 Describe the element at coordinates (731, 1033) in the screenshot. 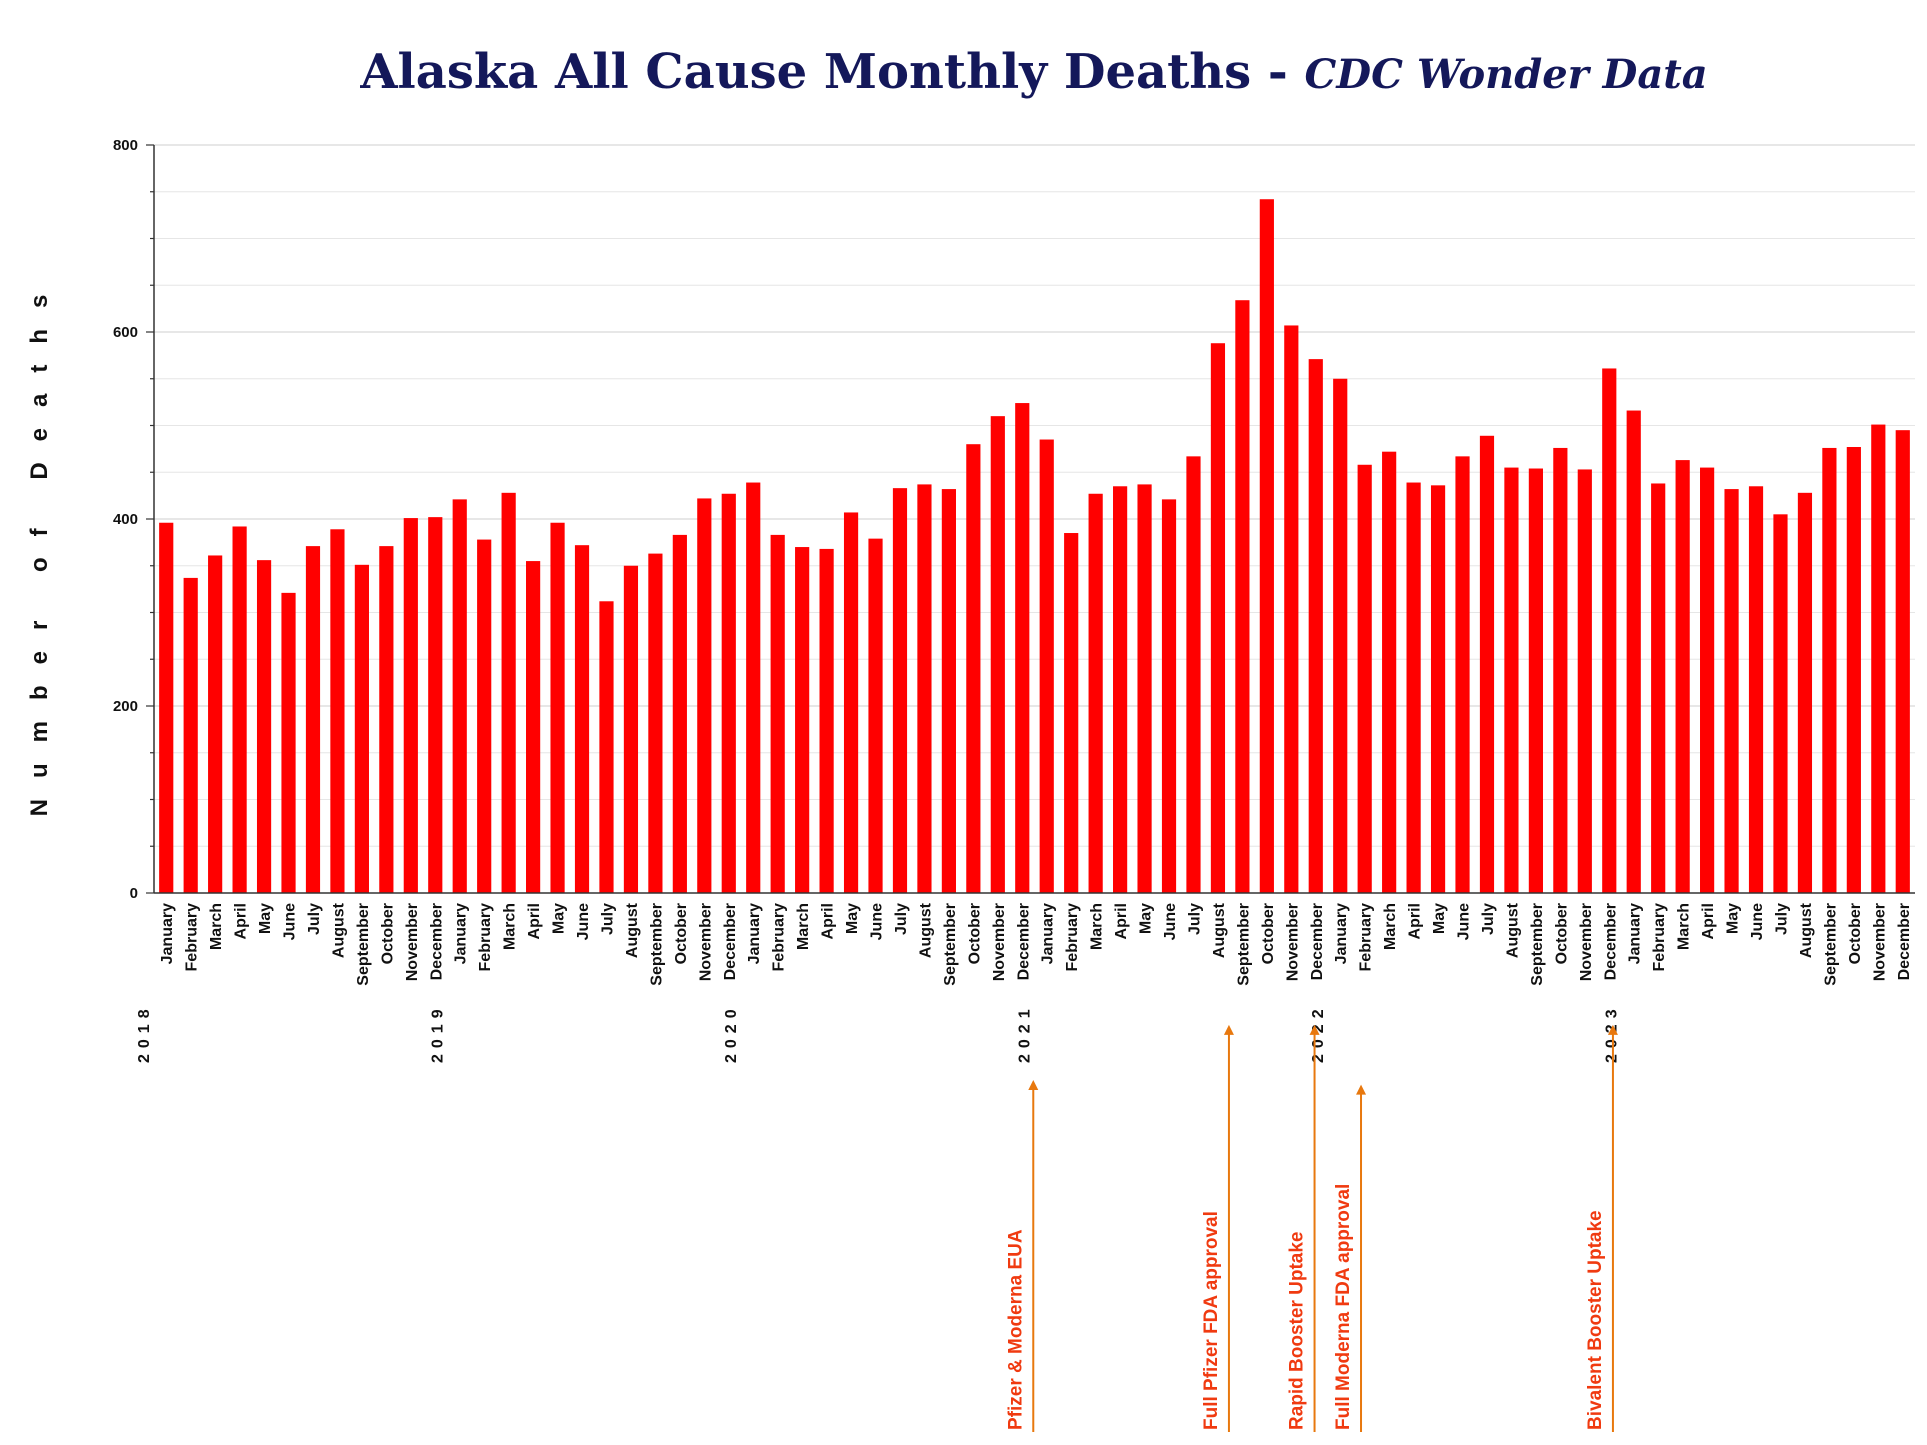

I see `year-label: 2020` at that location.